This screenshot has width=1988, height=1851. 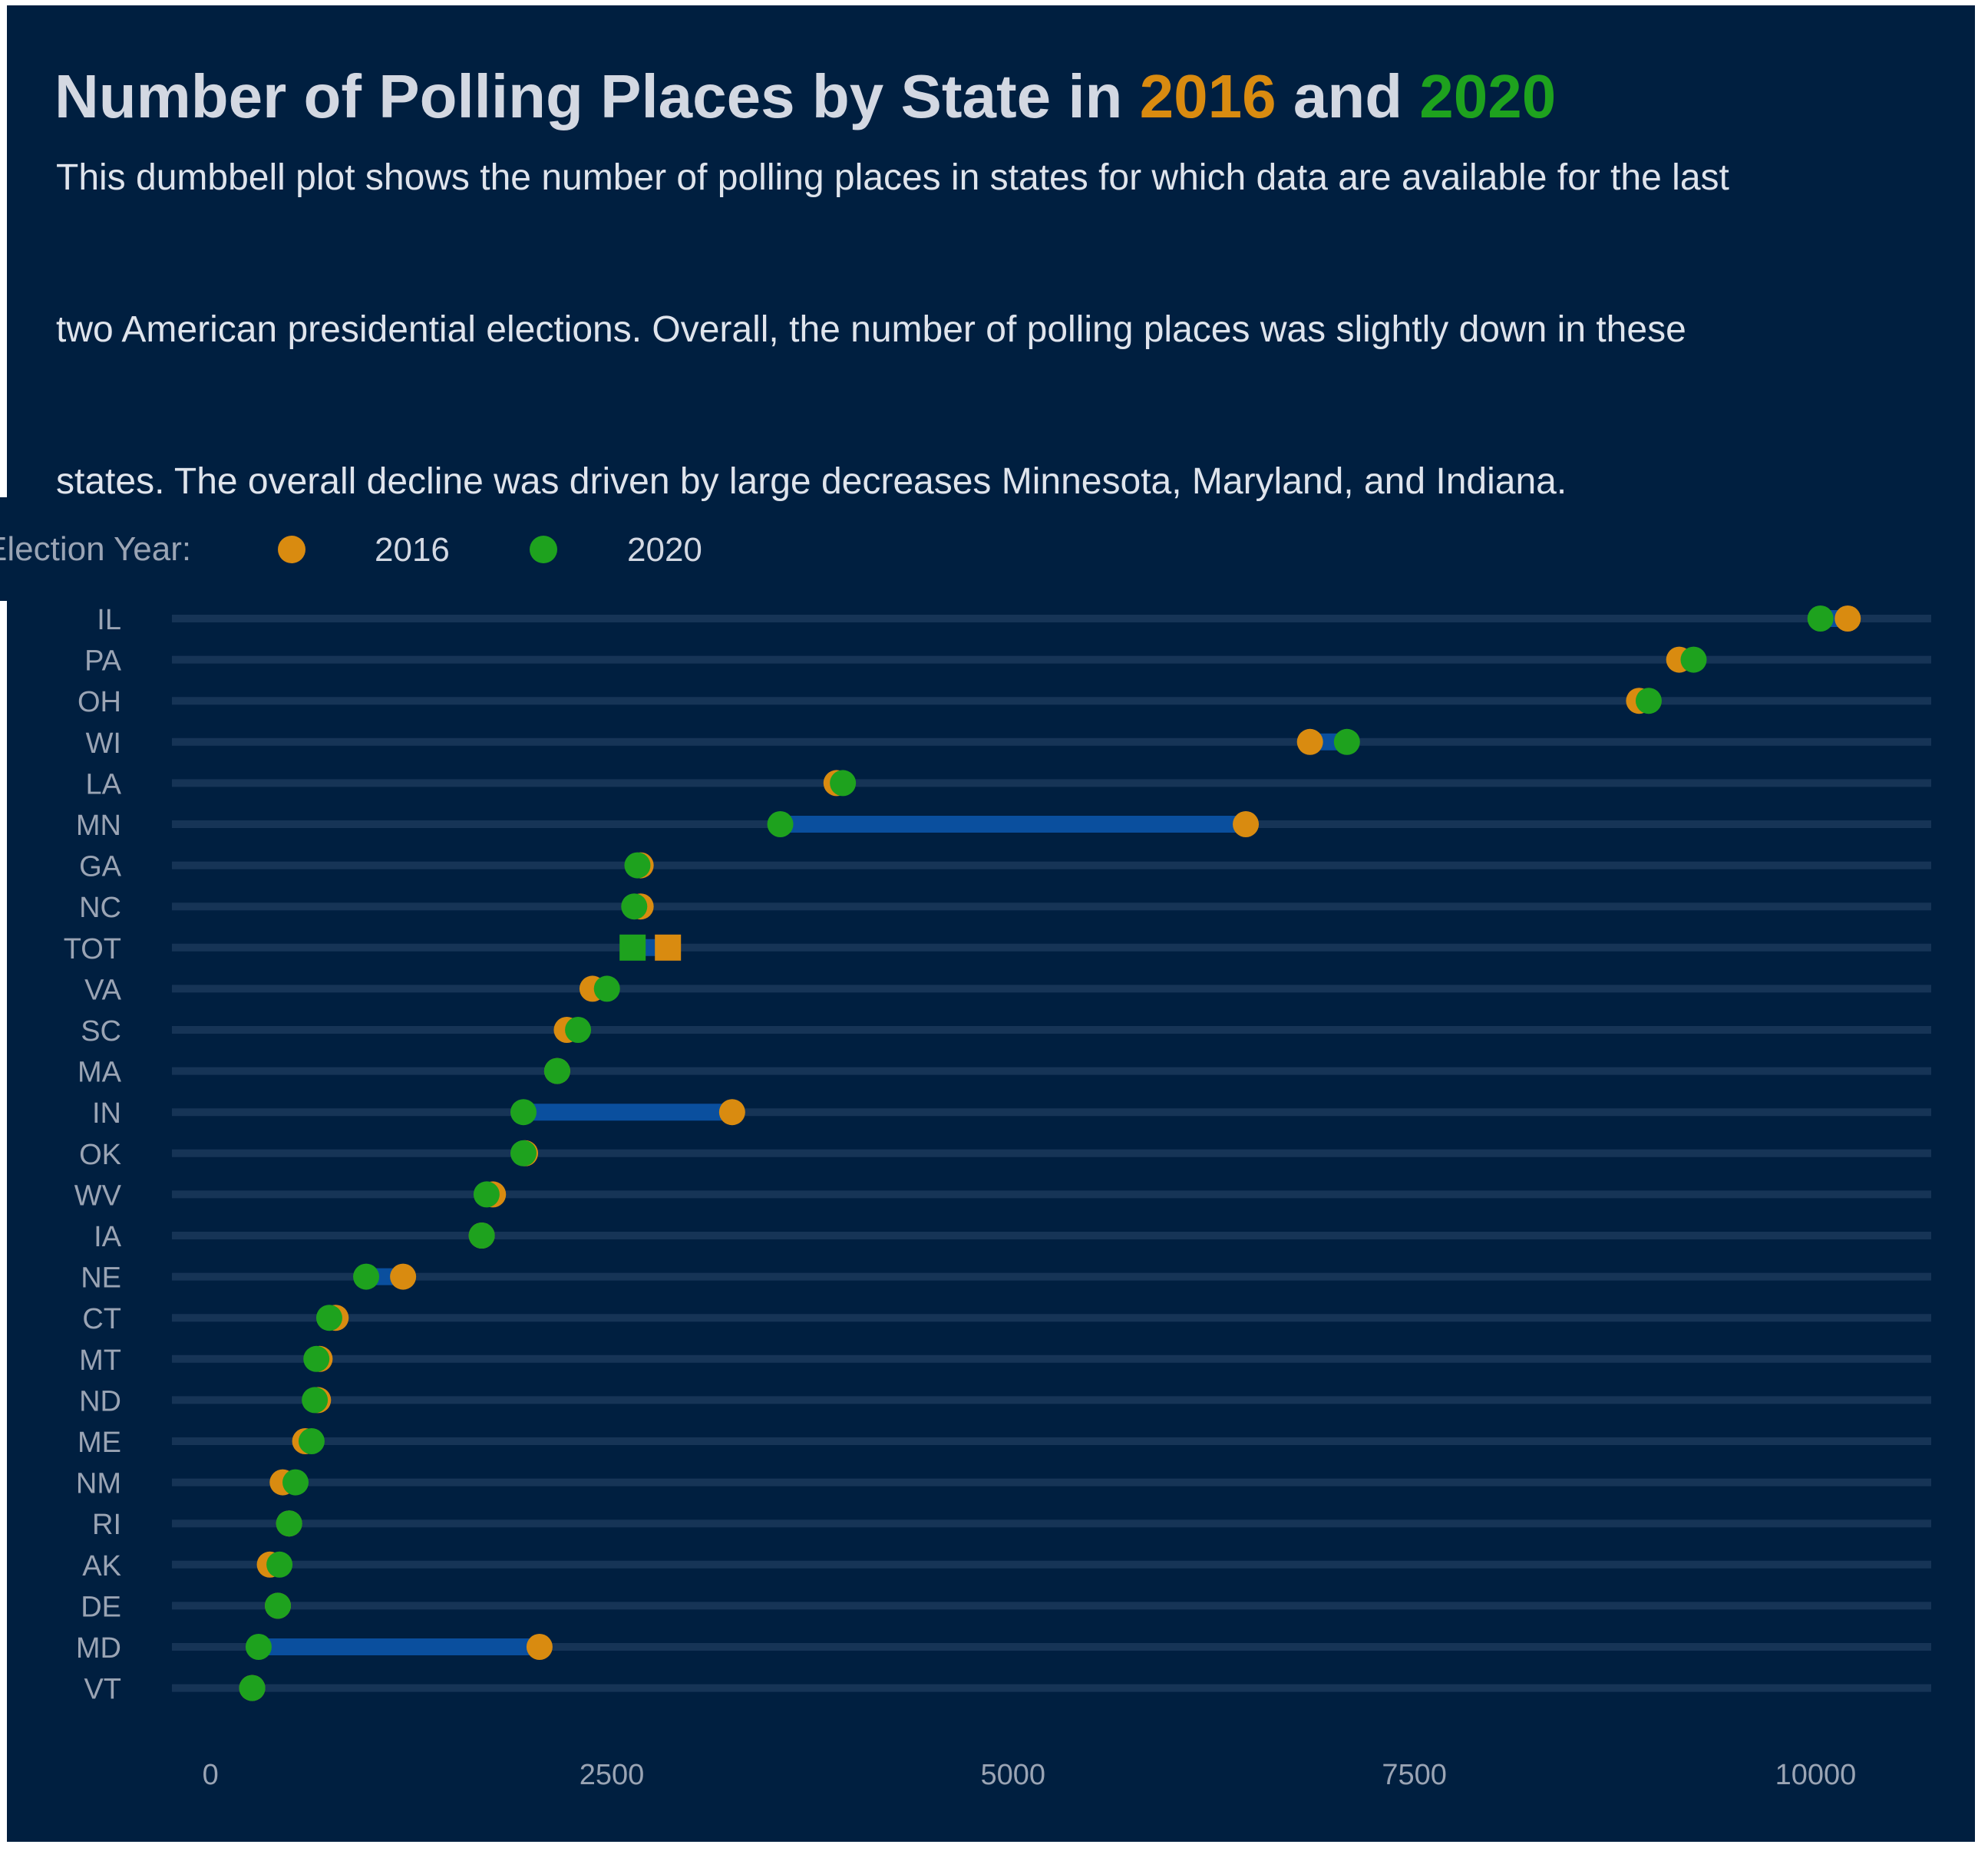 What do you see at coordinates (100, 1155) in the screenshot?
I see `row-label-ok: OK` at bounding box center [100, 1155].